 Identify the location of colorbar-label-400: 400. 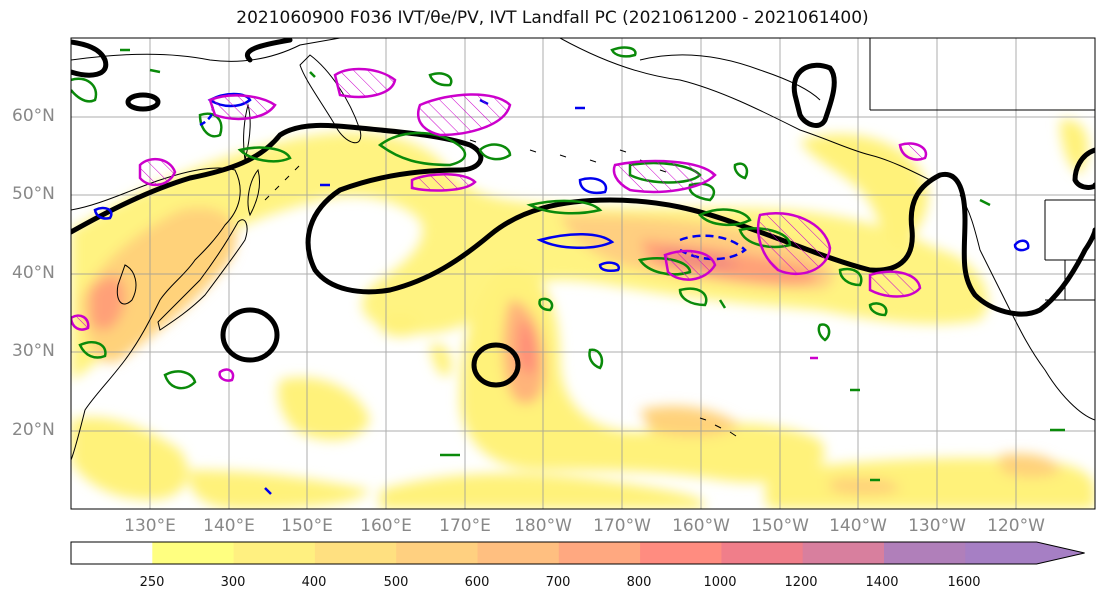
(314, 582).